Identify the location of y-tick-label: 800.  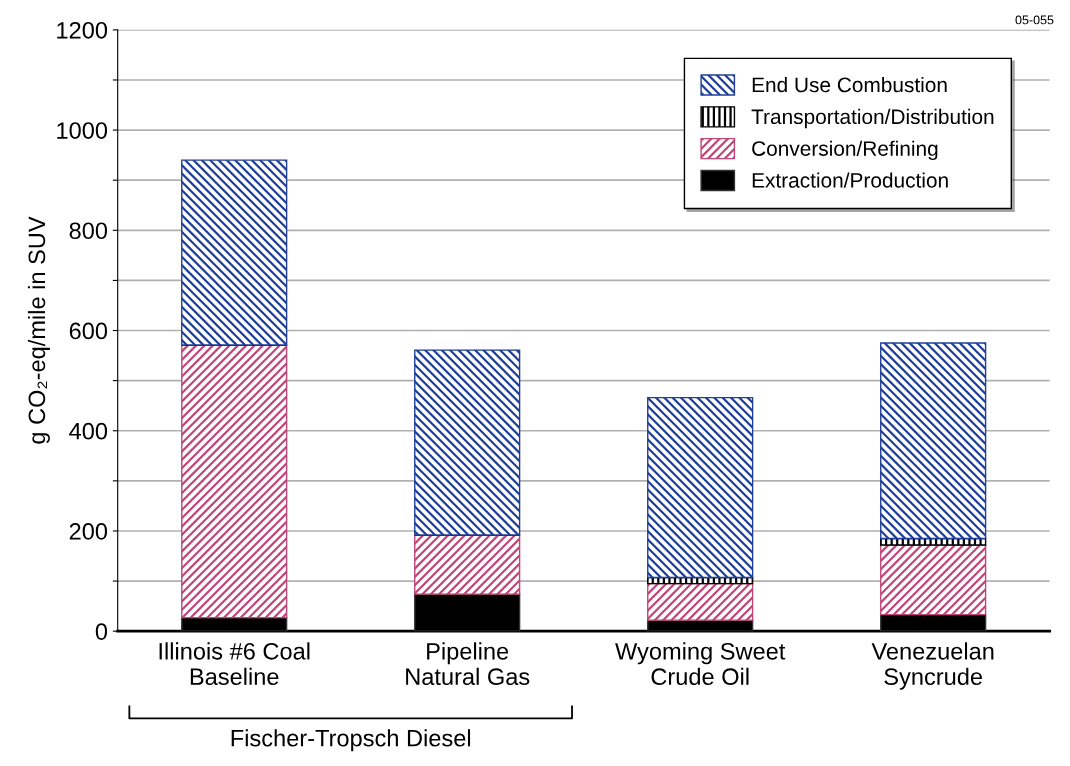
(88, 231).